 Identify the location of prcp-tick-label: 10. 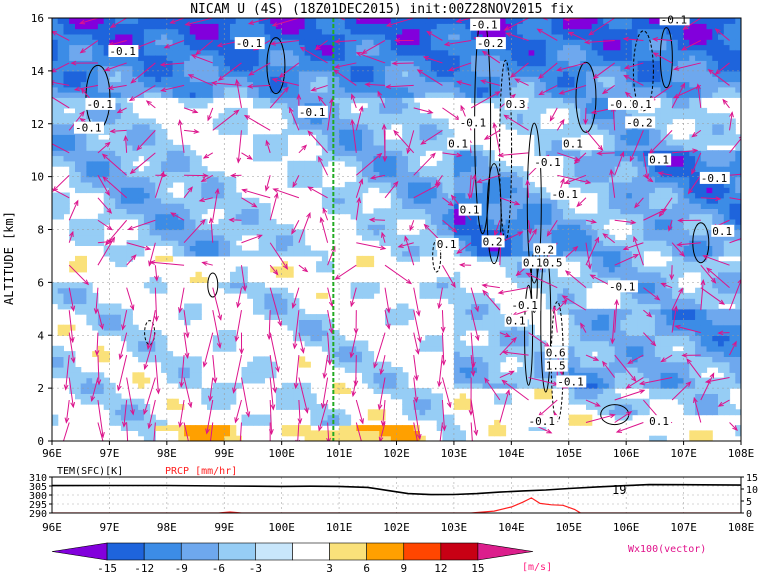
(752, 490).